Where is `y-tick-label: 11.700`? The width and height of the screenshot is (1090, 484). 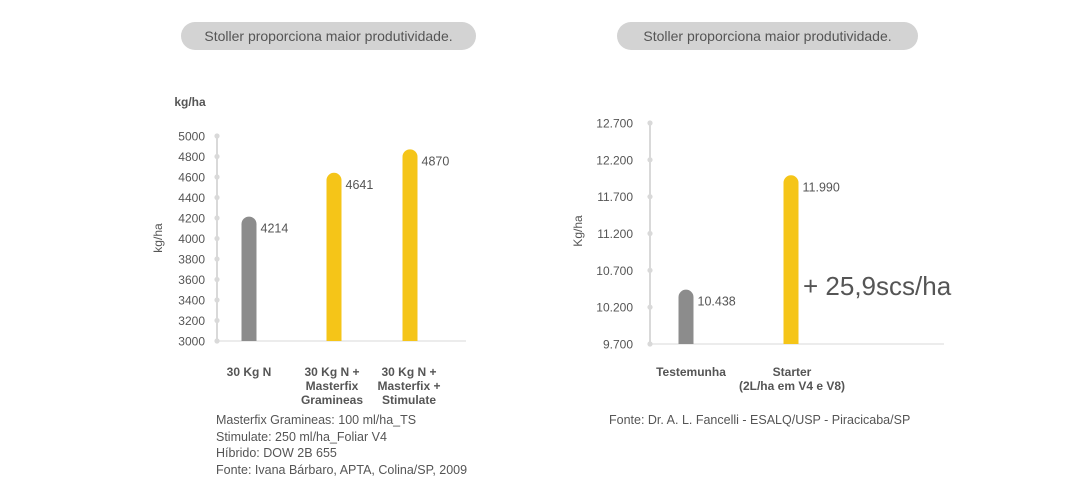 y-tick-label: 11.700 is located at coordinates (615, 197).